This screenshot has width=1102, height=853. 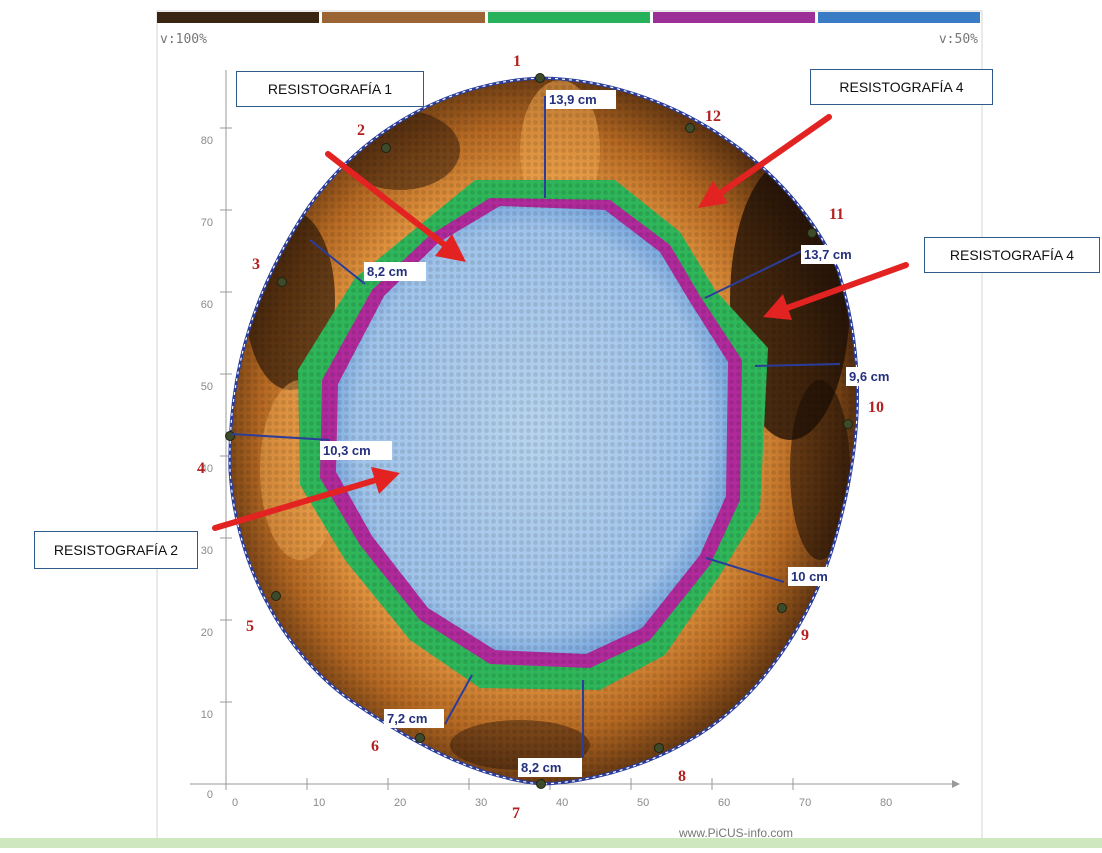 What do you see at coordinates (1012, 255) in the screenshot?
I see `callout-resistografia-4-right: RESISTOGRAFÍA 4` at bounding box center [1012, 255].